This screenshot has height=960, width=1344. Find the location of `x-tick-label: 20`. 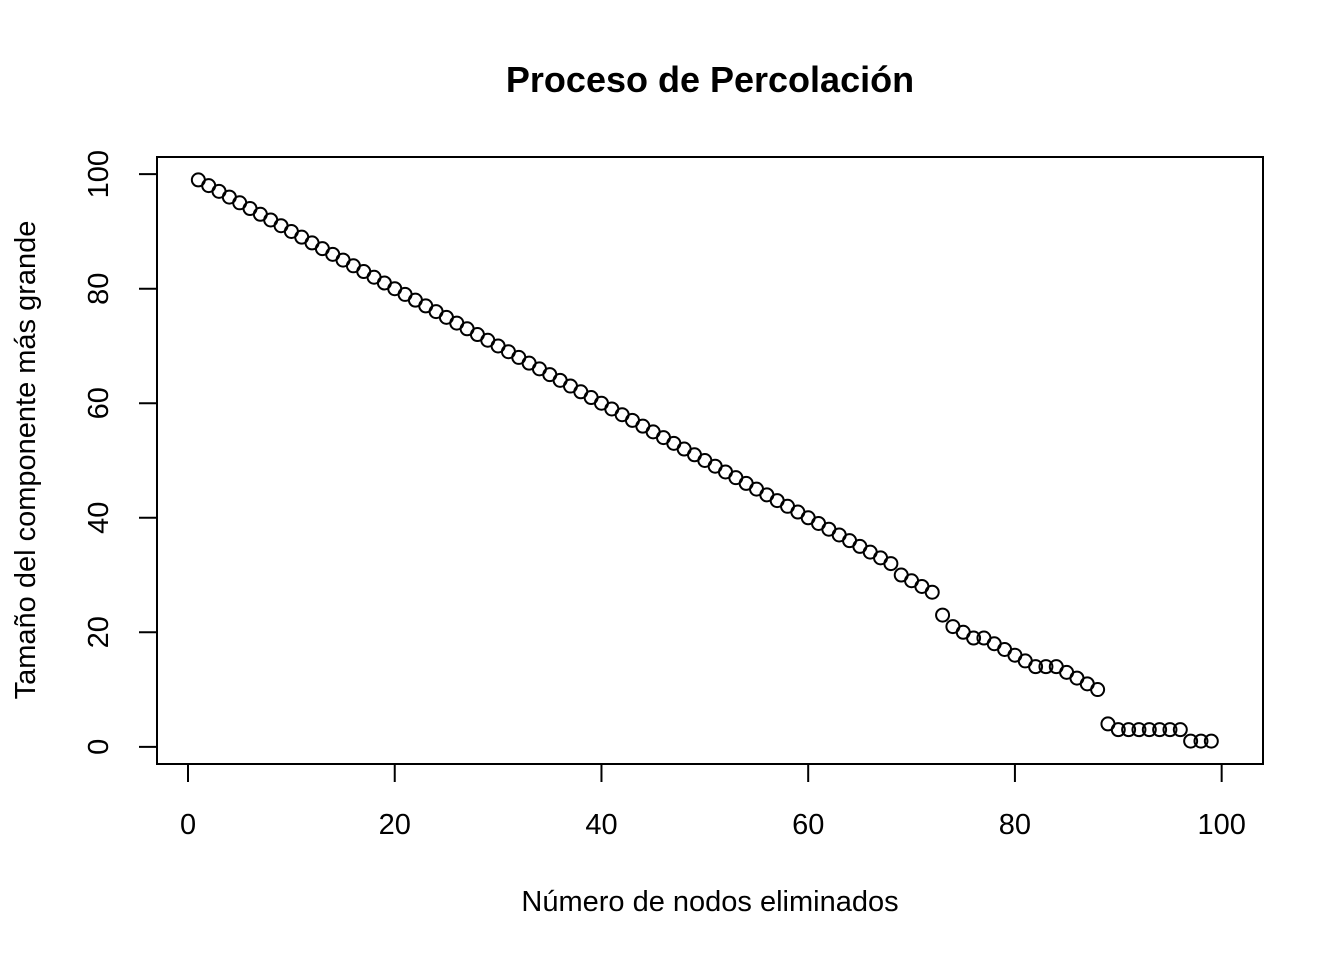

x-tick-label: 20 is located at coordinates (395, 825).